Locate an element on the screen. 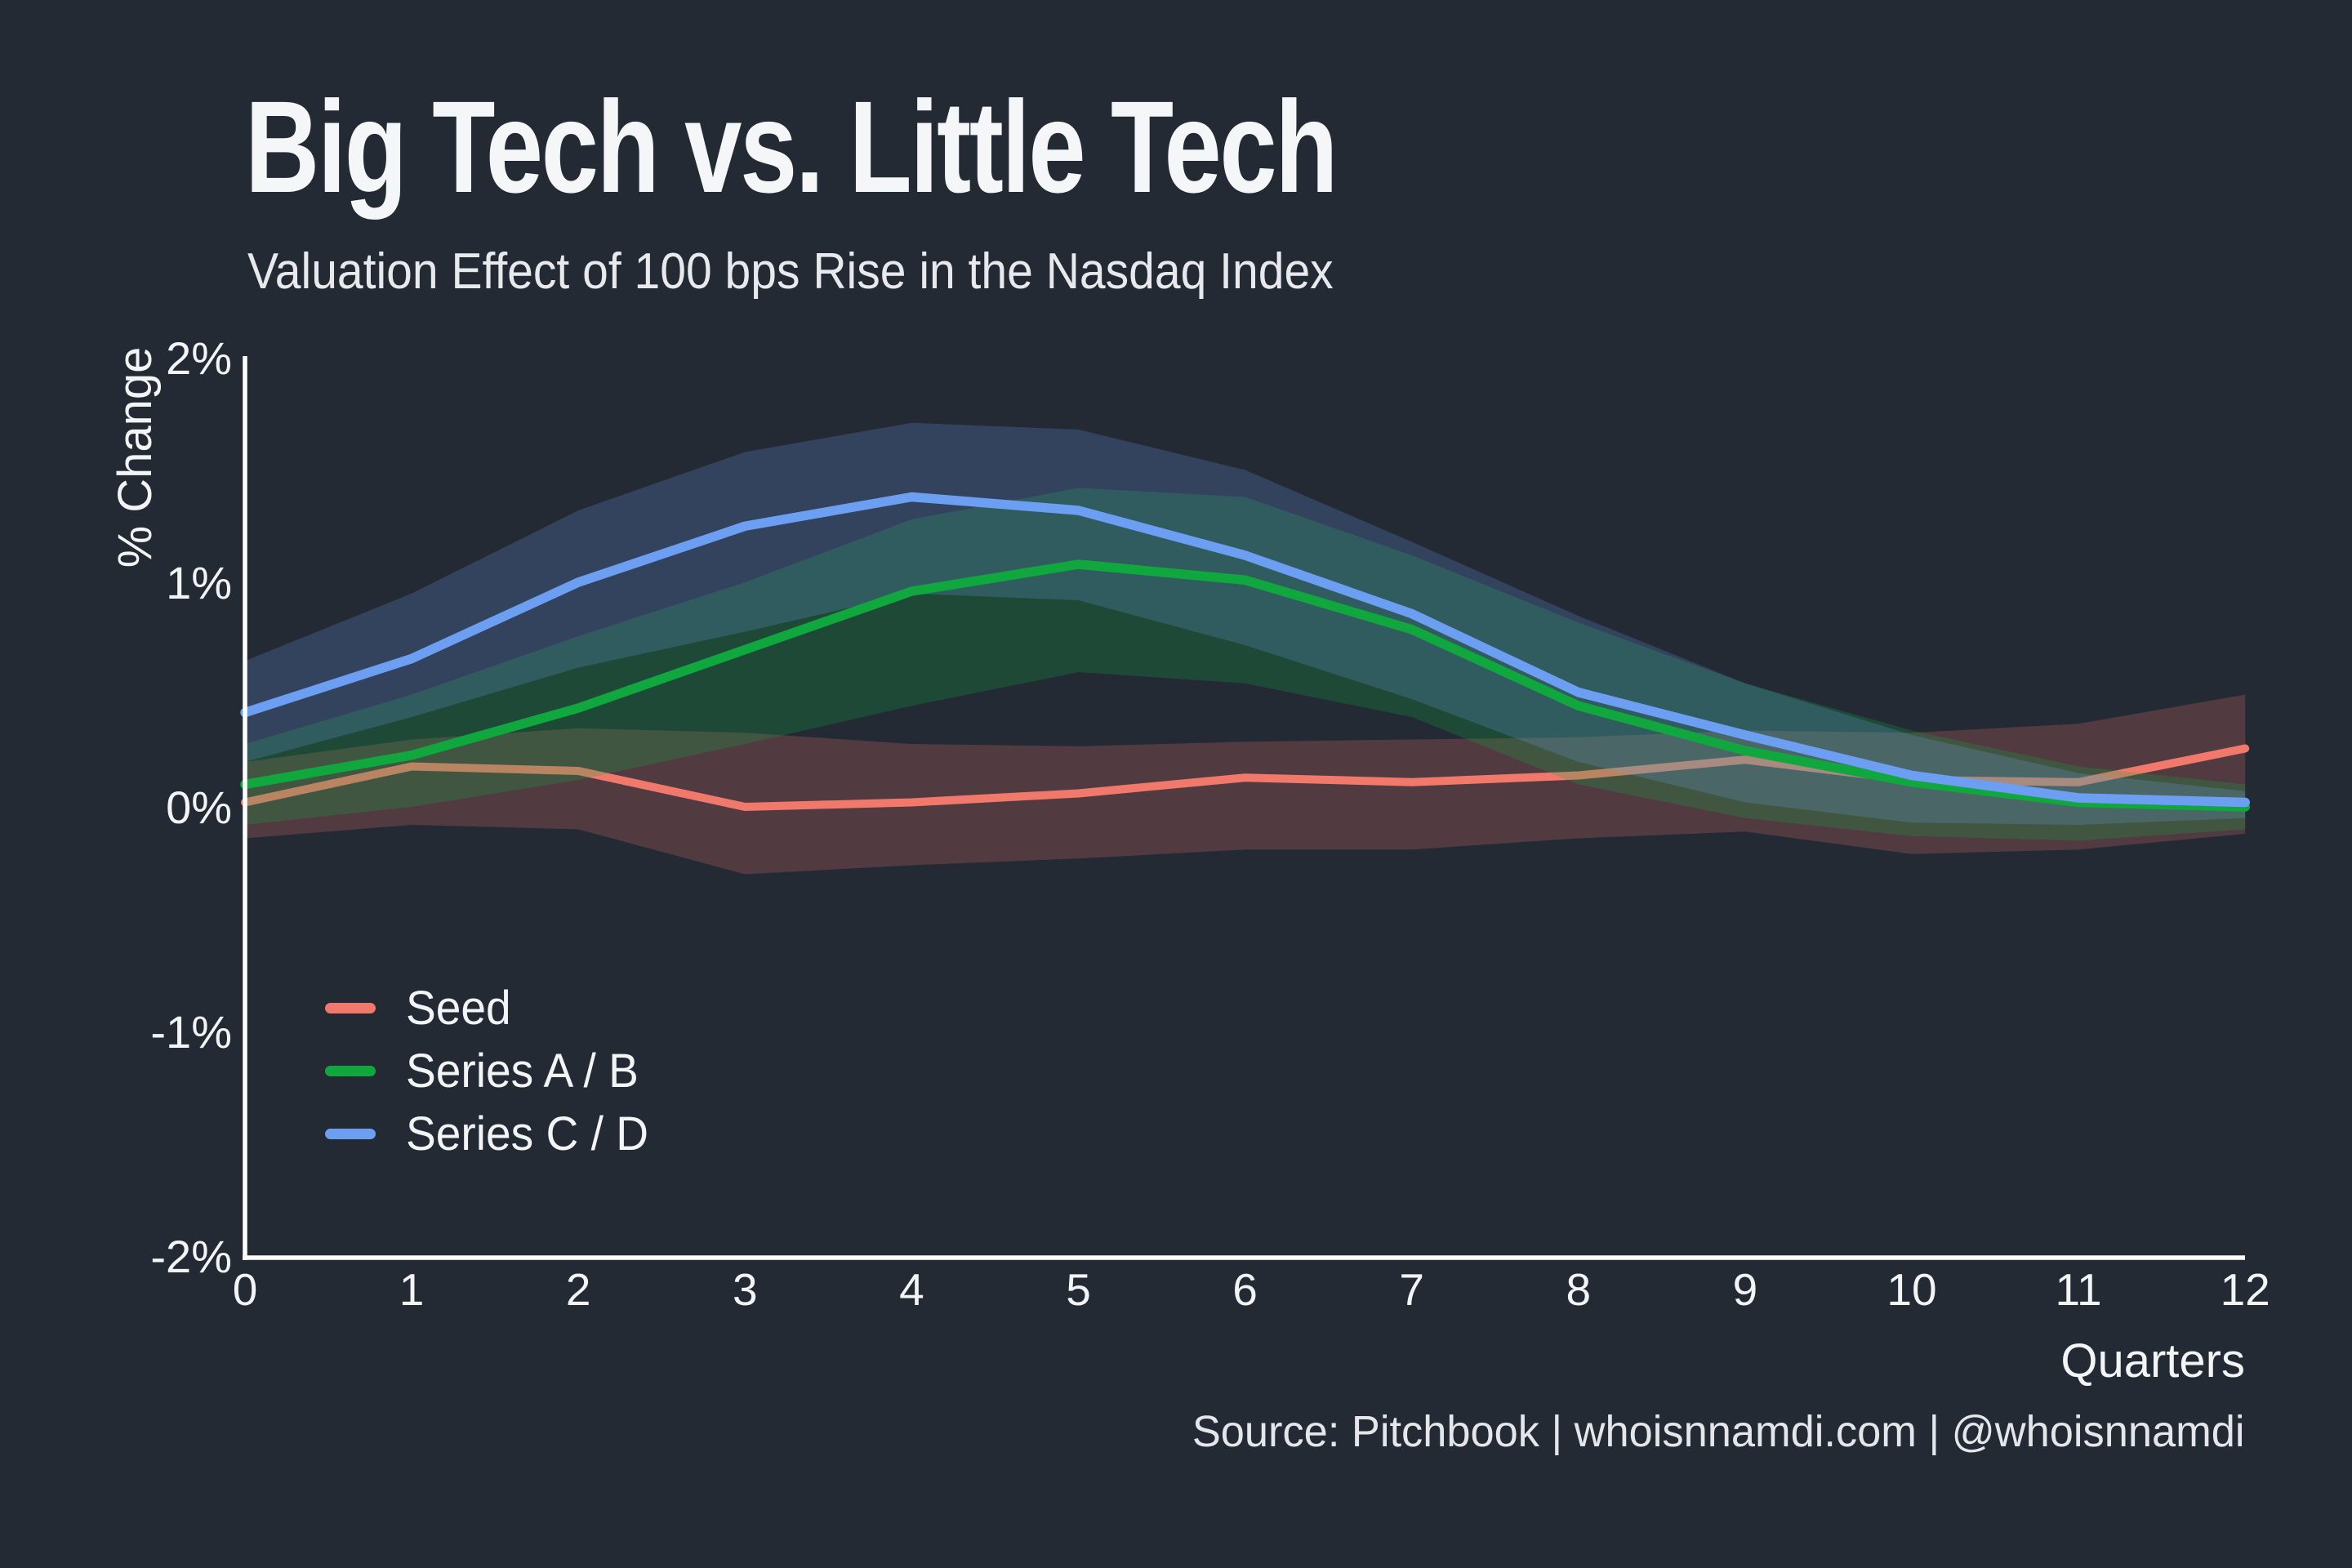  x-tick-label: 12 is located at coordinates (2245, 1289).